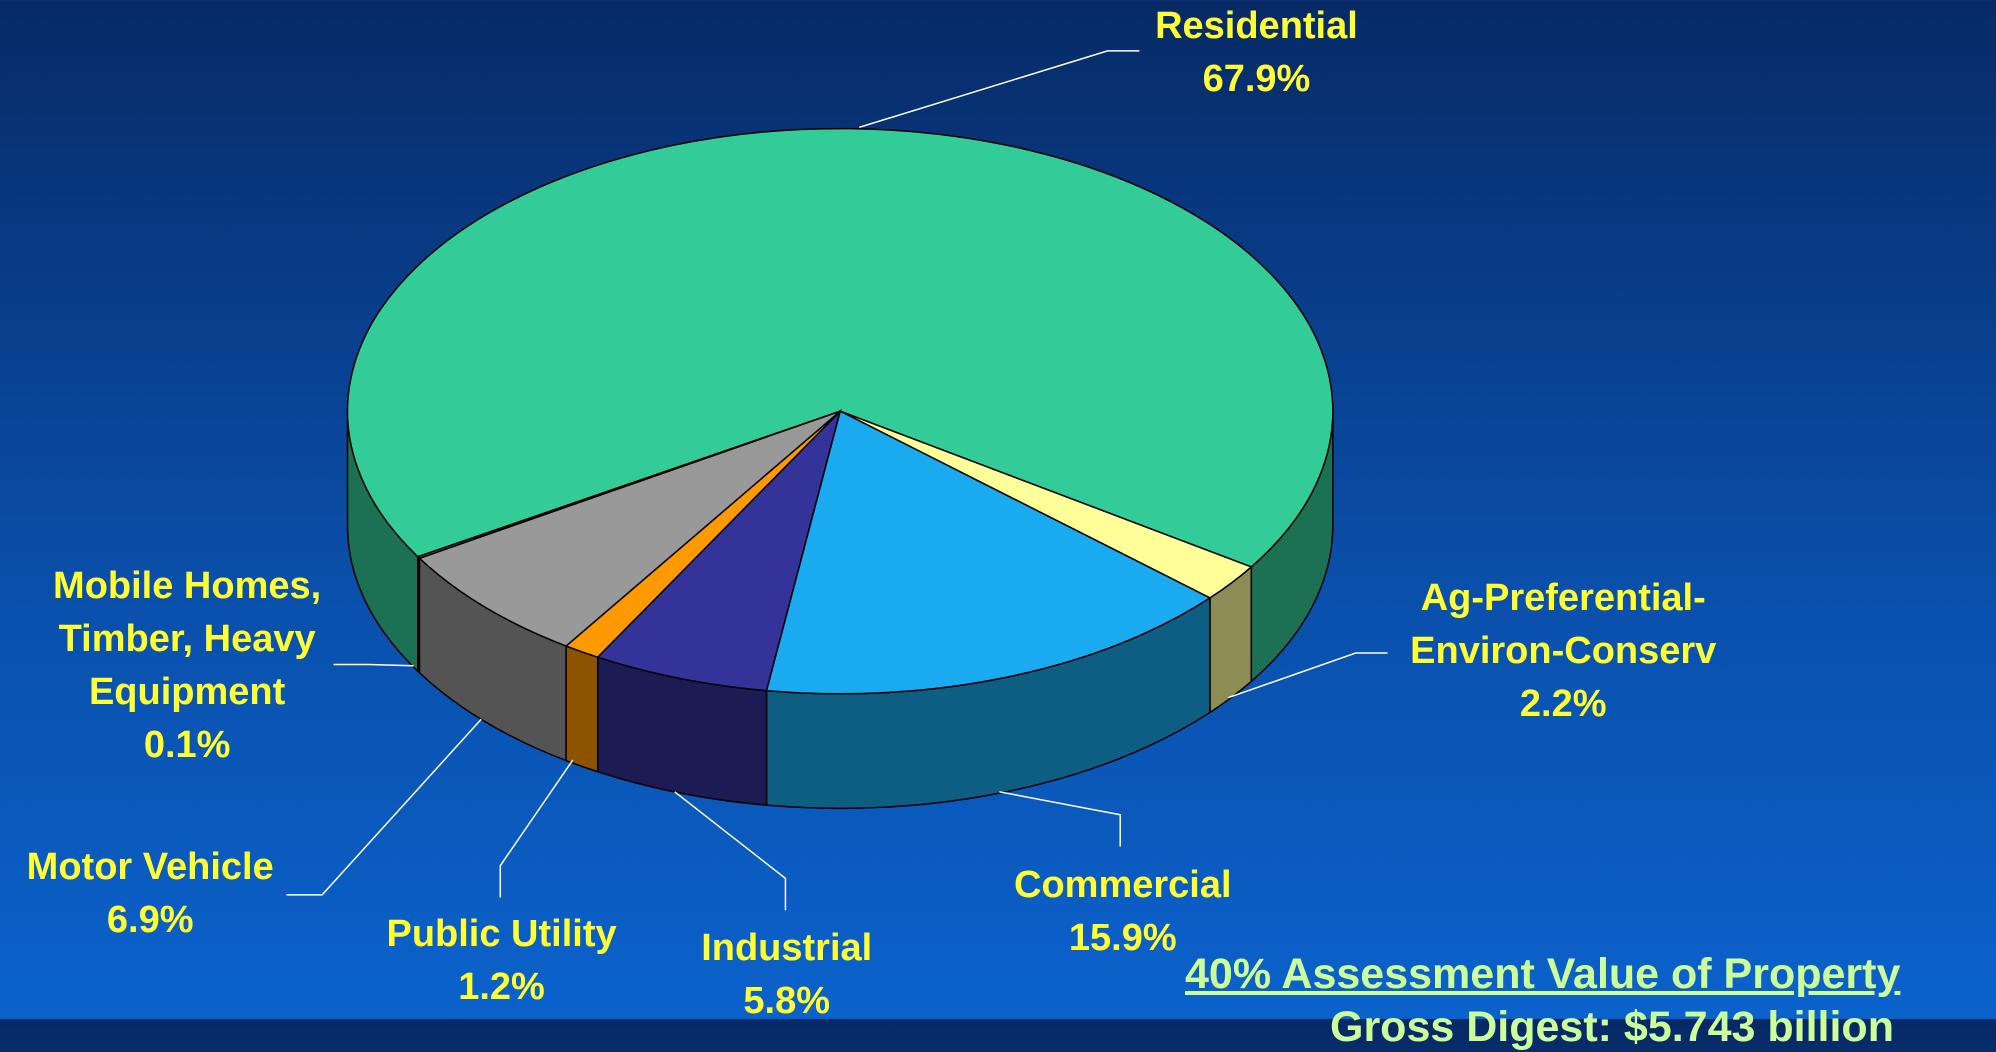  Describe the element at coordinates (170, 894) in the screenshot. I see `slice-label: Motor Vehicle 6.9%` at that location.